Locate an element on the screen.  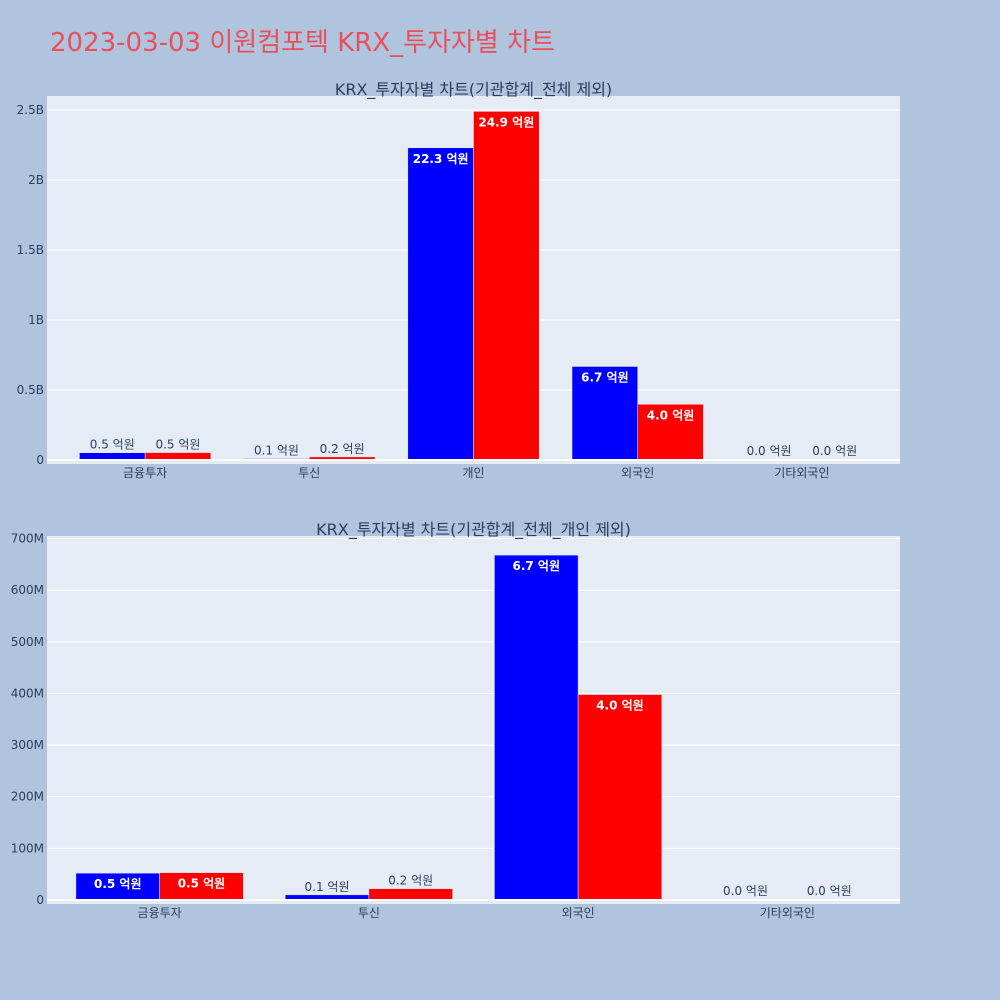
x-tick-label: 개인 is located at coordinates (473, 473).